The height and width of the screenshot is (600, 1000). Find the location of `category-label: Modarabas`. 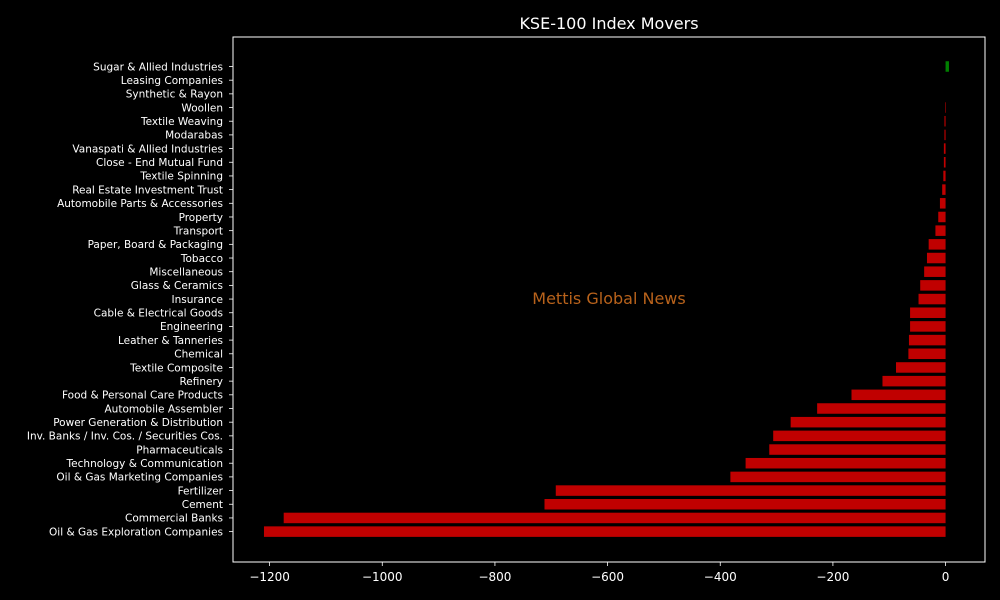

category-label: Modarabas is located at coordinates (194, 136).